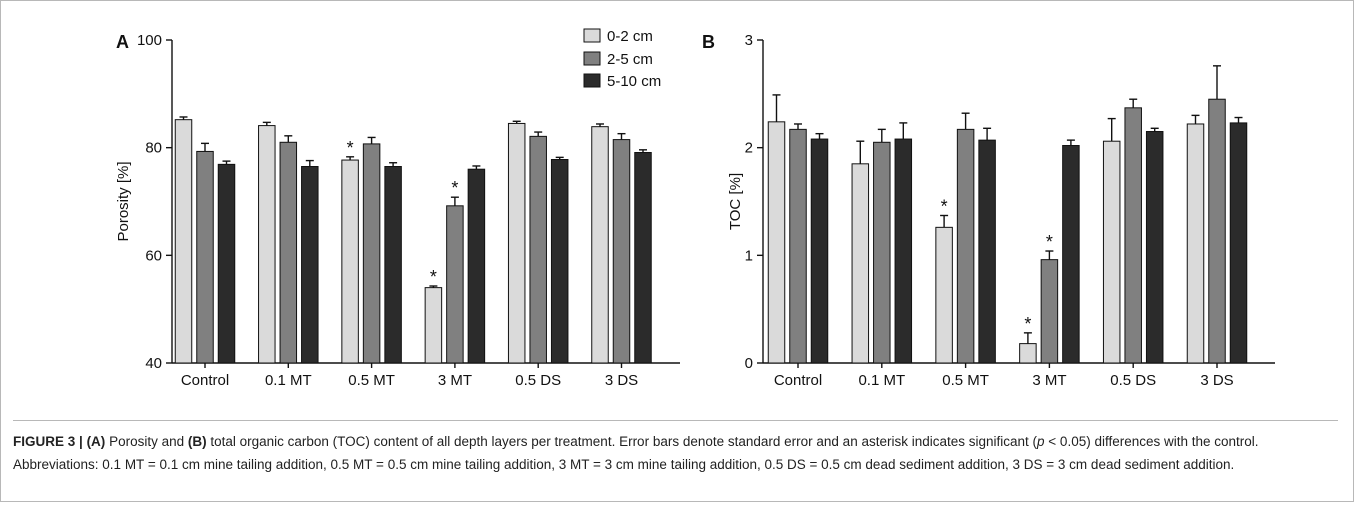 The image size is (1357, 505). I want to click on legend-swatch-5-10cm, so click(592, 80).